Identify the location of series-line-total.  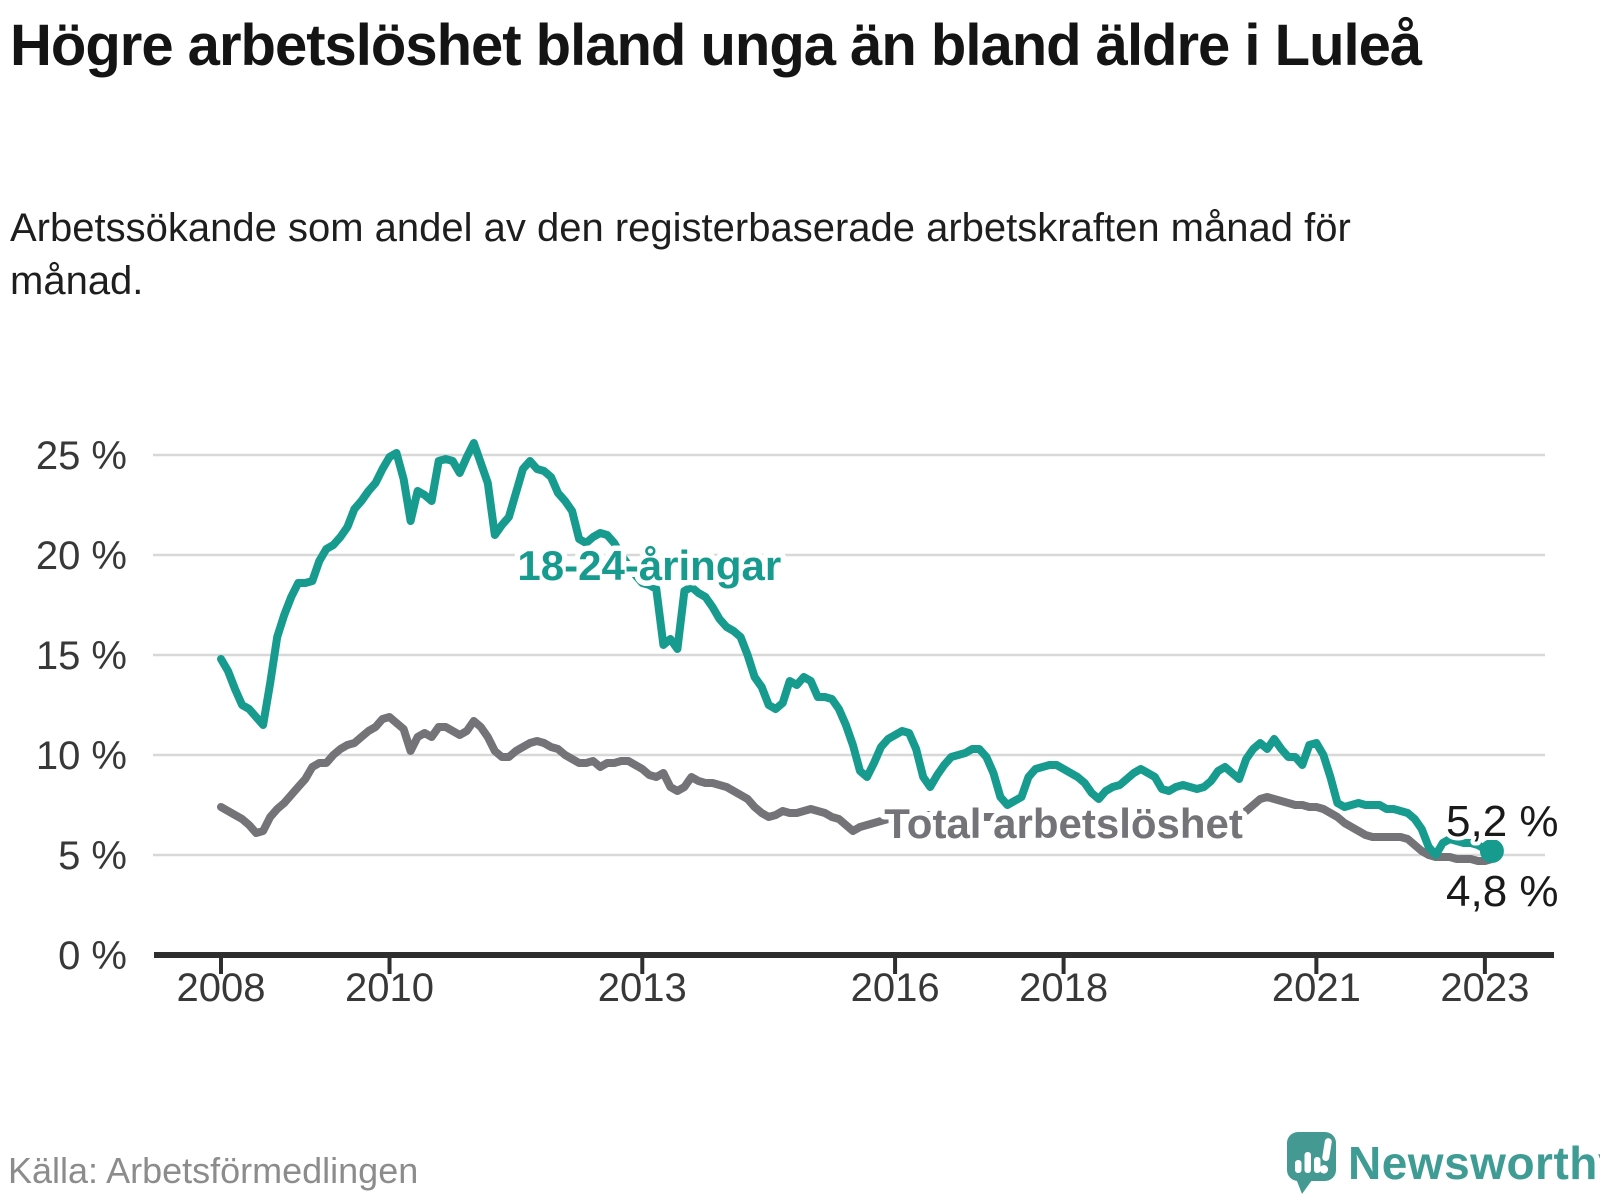
(856, 789).